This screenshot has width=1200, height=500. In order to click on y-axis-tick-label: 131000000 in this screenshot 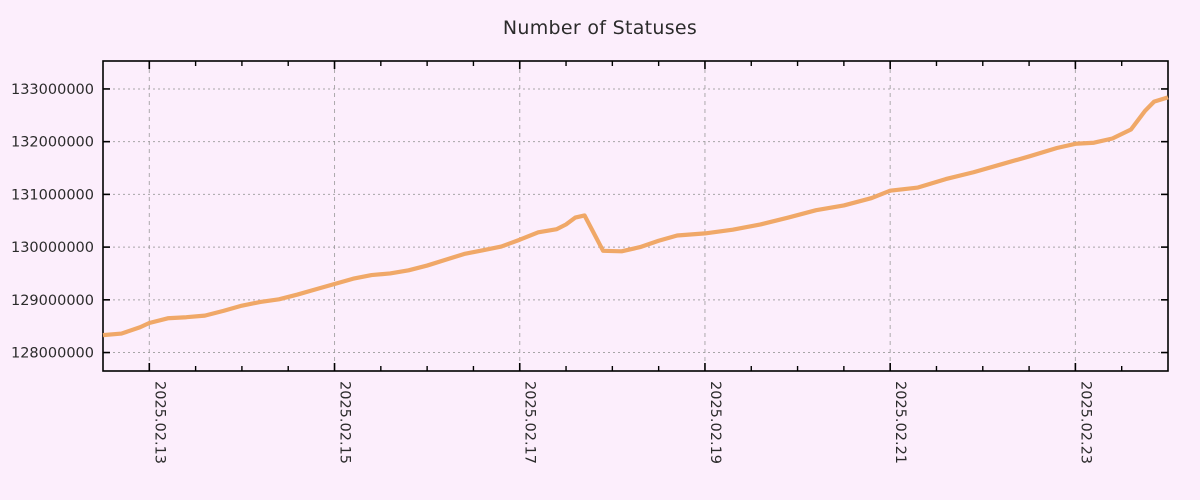, I will do `click(52, 195)`.